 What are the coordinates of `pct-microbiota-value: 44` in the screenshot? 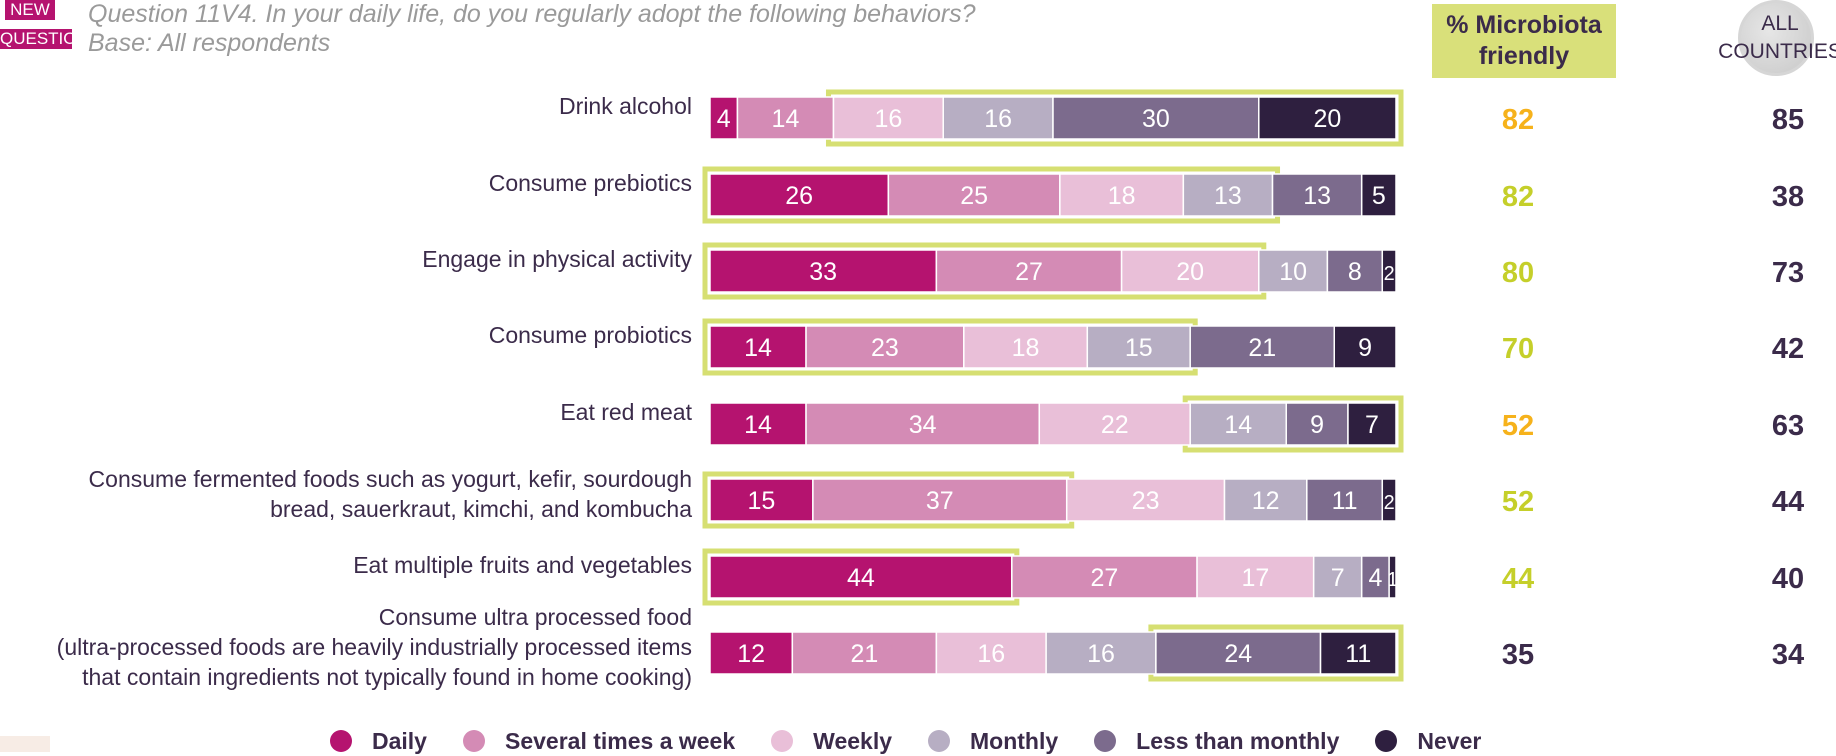 It's located at (1518, 579).